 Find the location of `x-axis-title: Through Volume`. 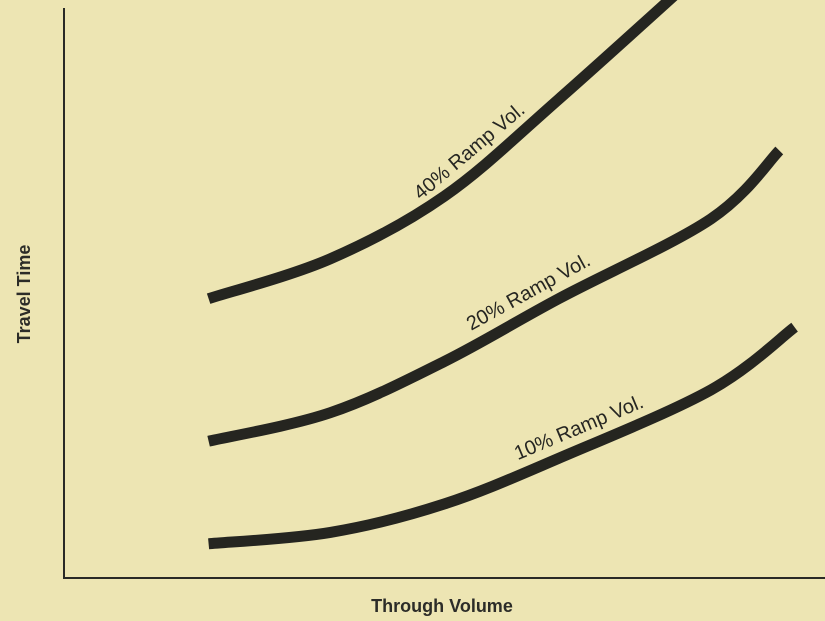

x-axis-title: Through Volume is located at coordinates (442, 606).